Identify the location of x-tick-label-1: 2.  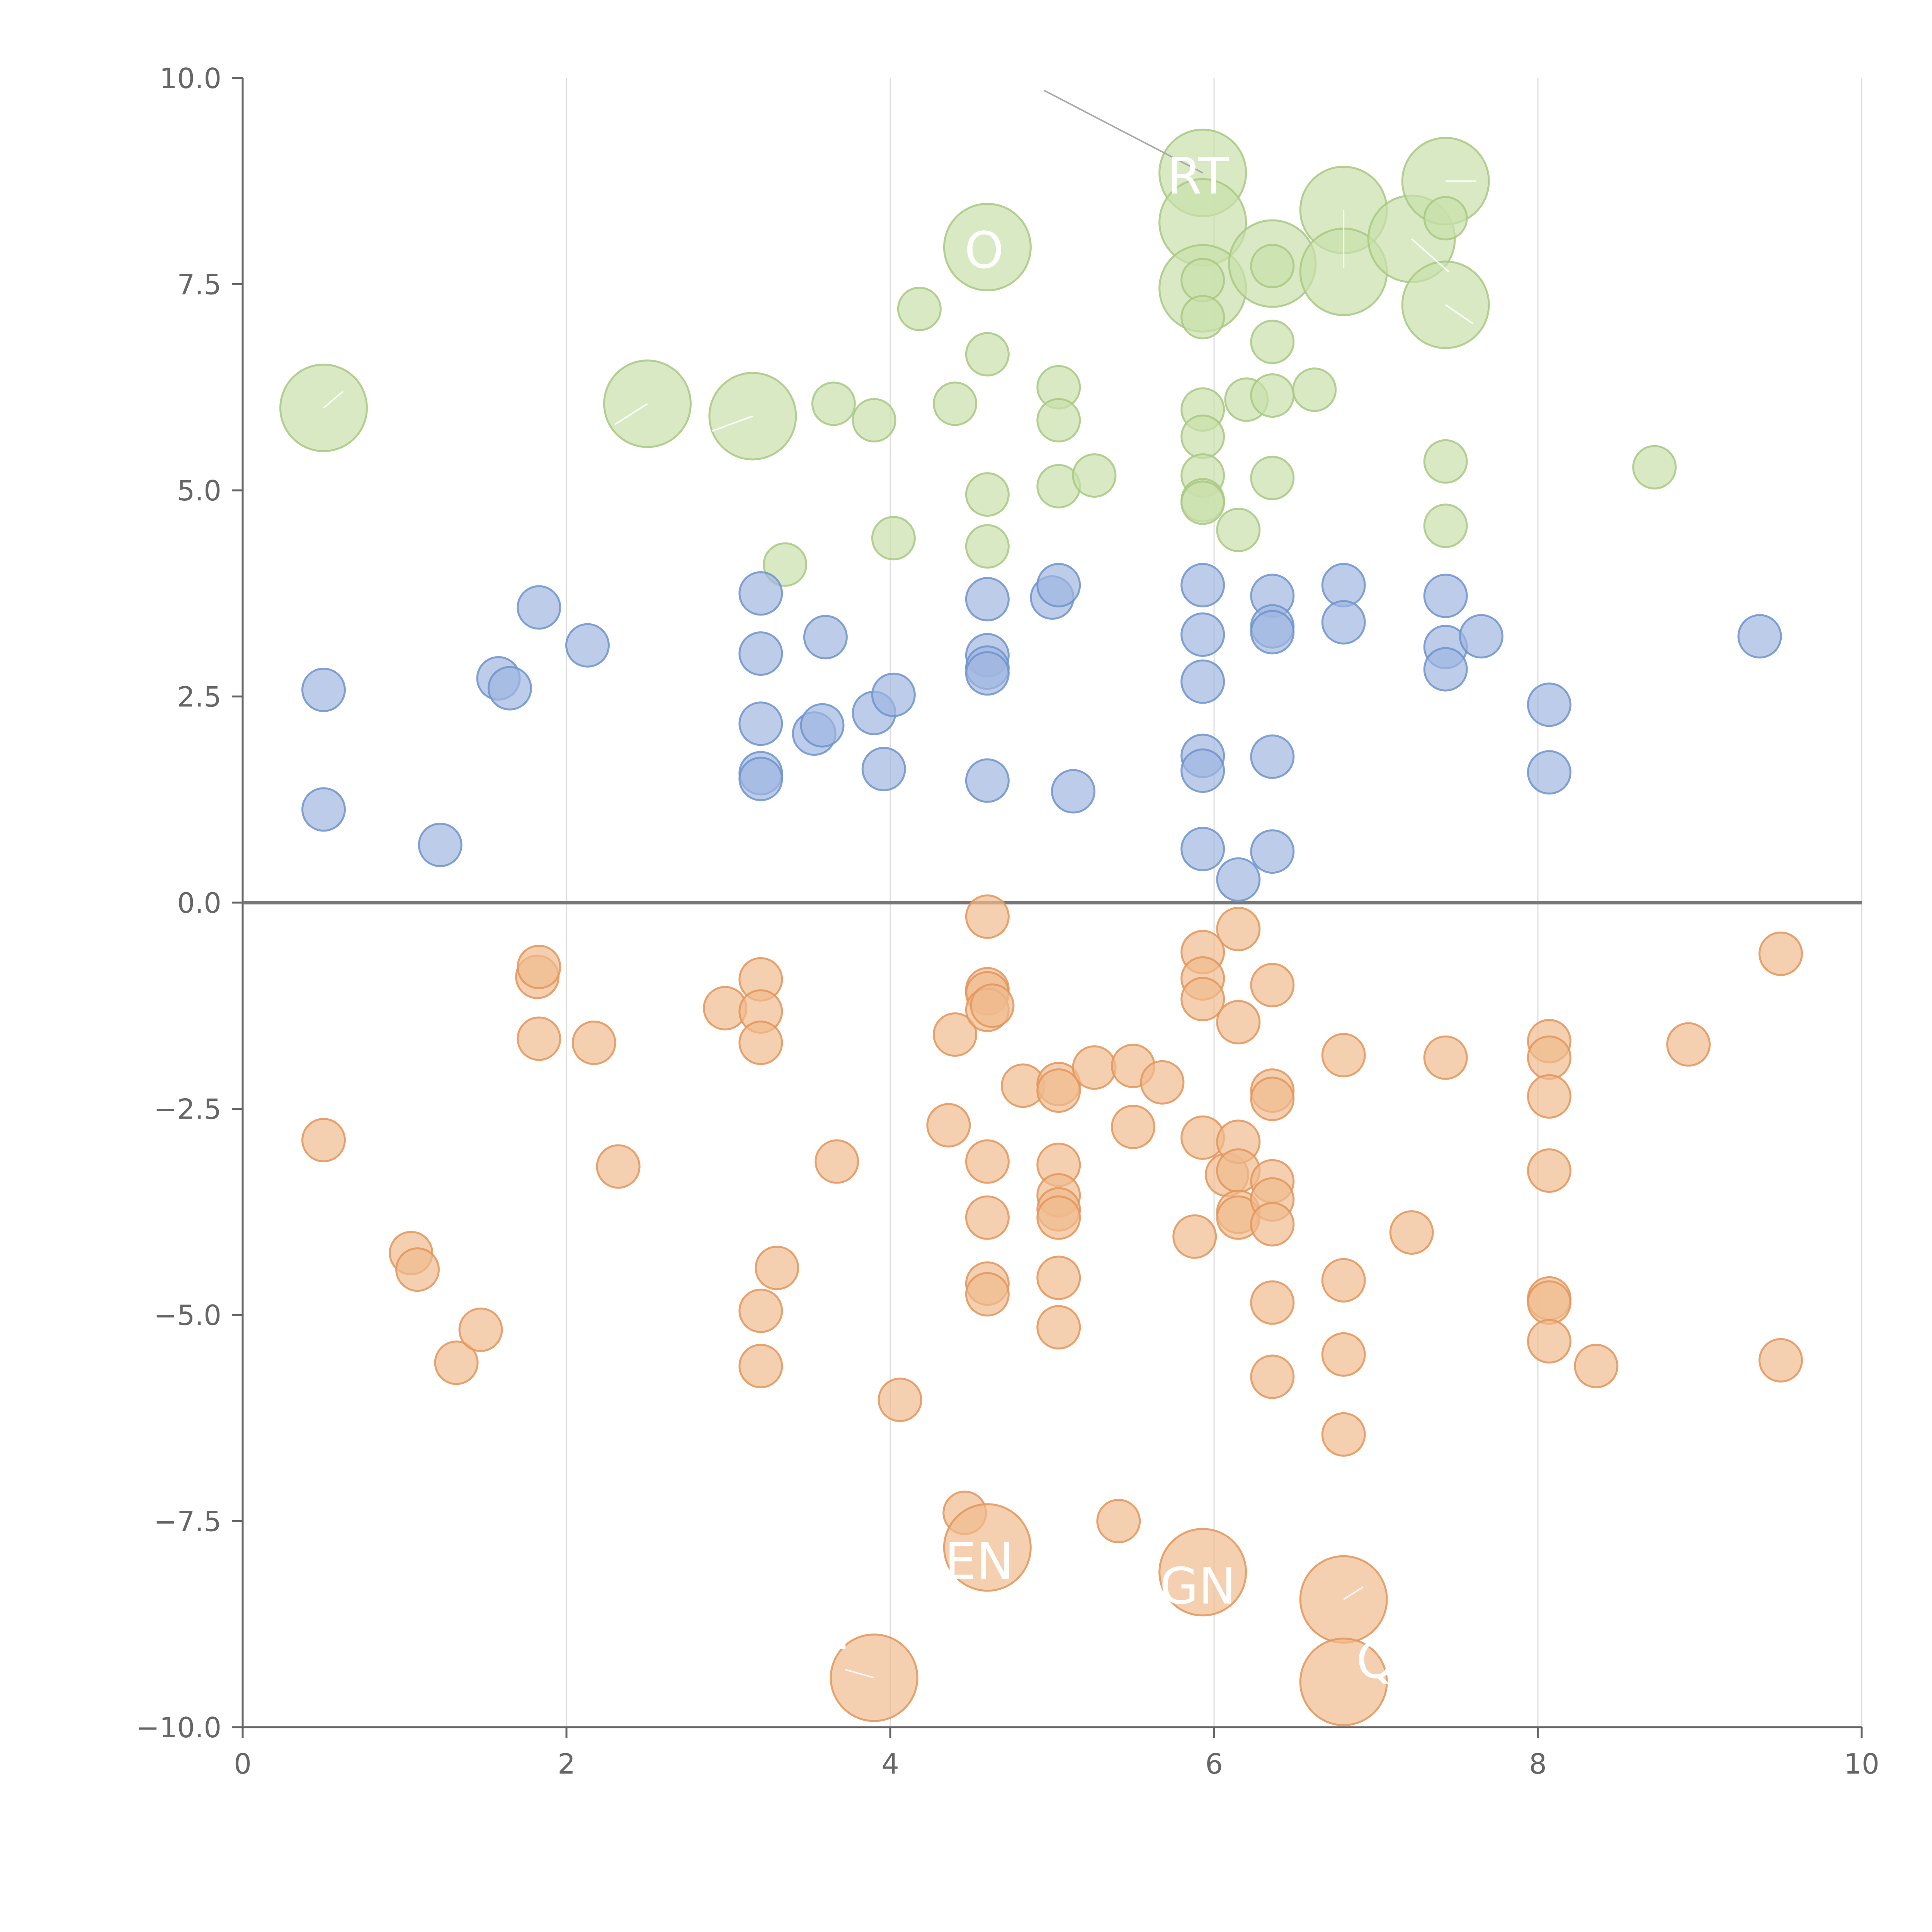
(567, 1764).